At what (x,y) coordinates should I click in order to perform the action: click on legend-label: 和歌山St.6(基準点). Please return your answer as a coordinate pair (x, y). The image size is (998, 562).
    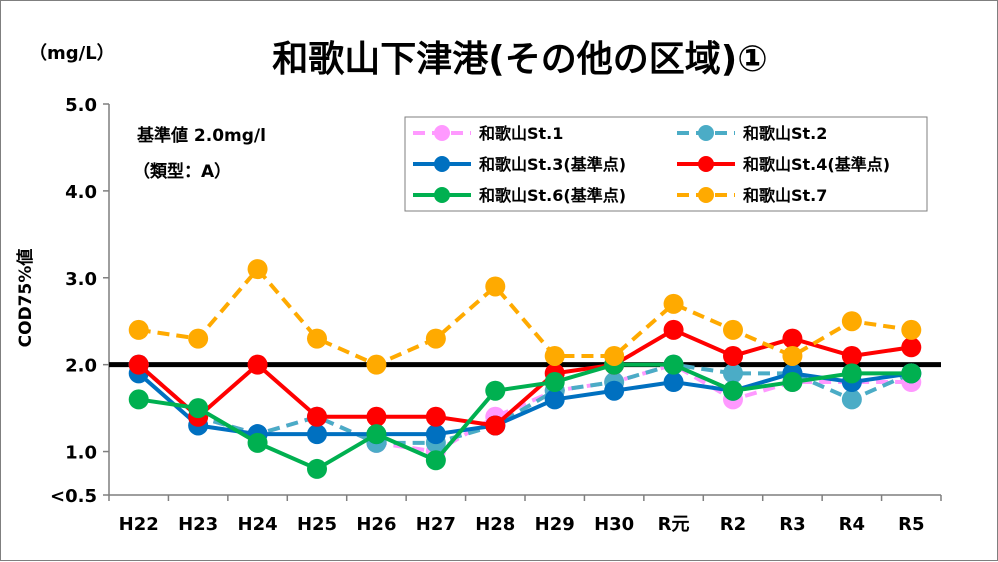
    Looking at the image, I should click on (552, 195).